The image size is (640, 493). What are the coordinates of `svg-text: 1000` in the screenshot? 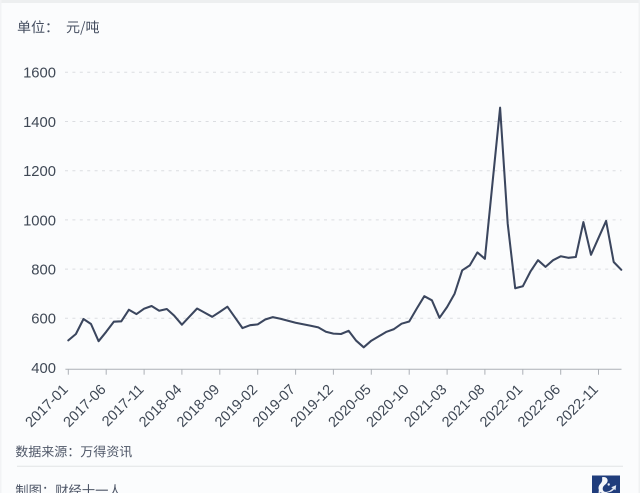 It's located at (39, 221).